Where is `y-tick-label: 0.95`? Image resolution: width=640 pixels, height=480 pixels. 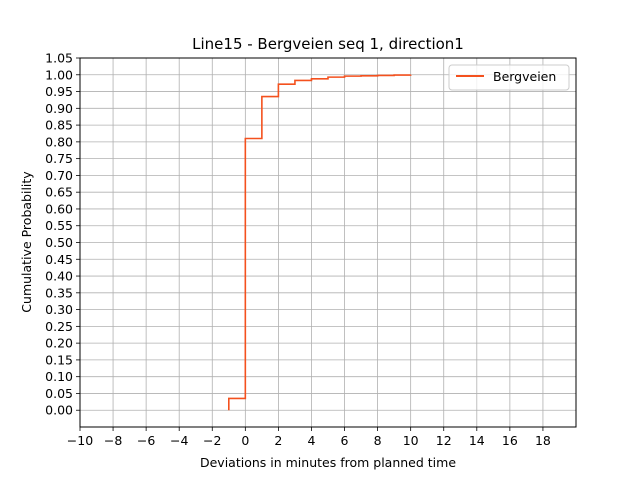
y-tick-label: 0.95 is located at coordinates (59, 91).